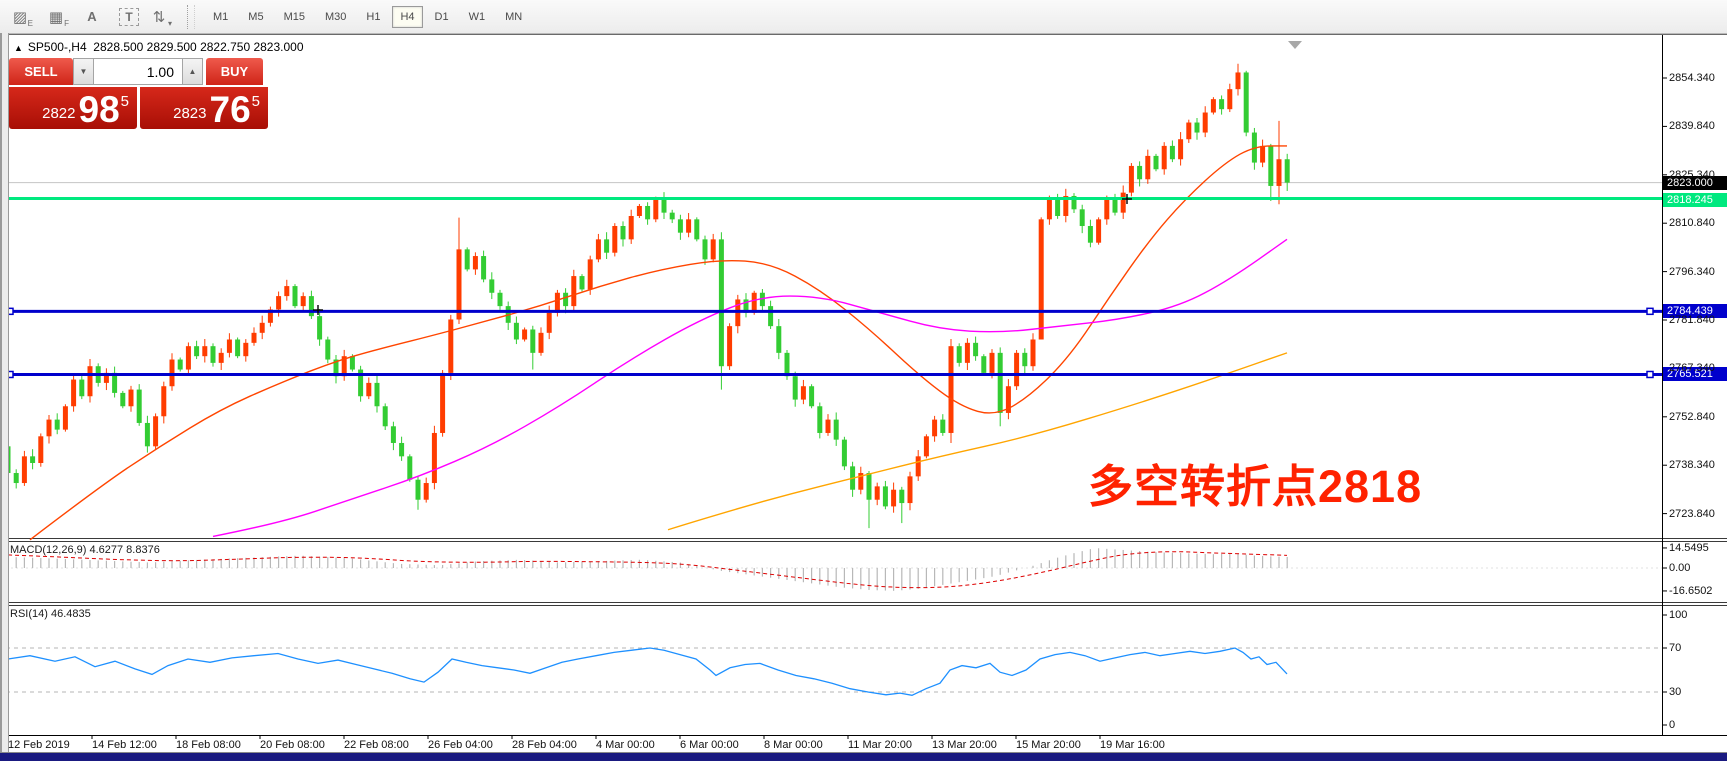  I want to click on ma-slow-orange, so click(977, 441).